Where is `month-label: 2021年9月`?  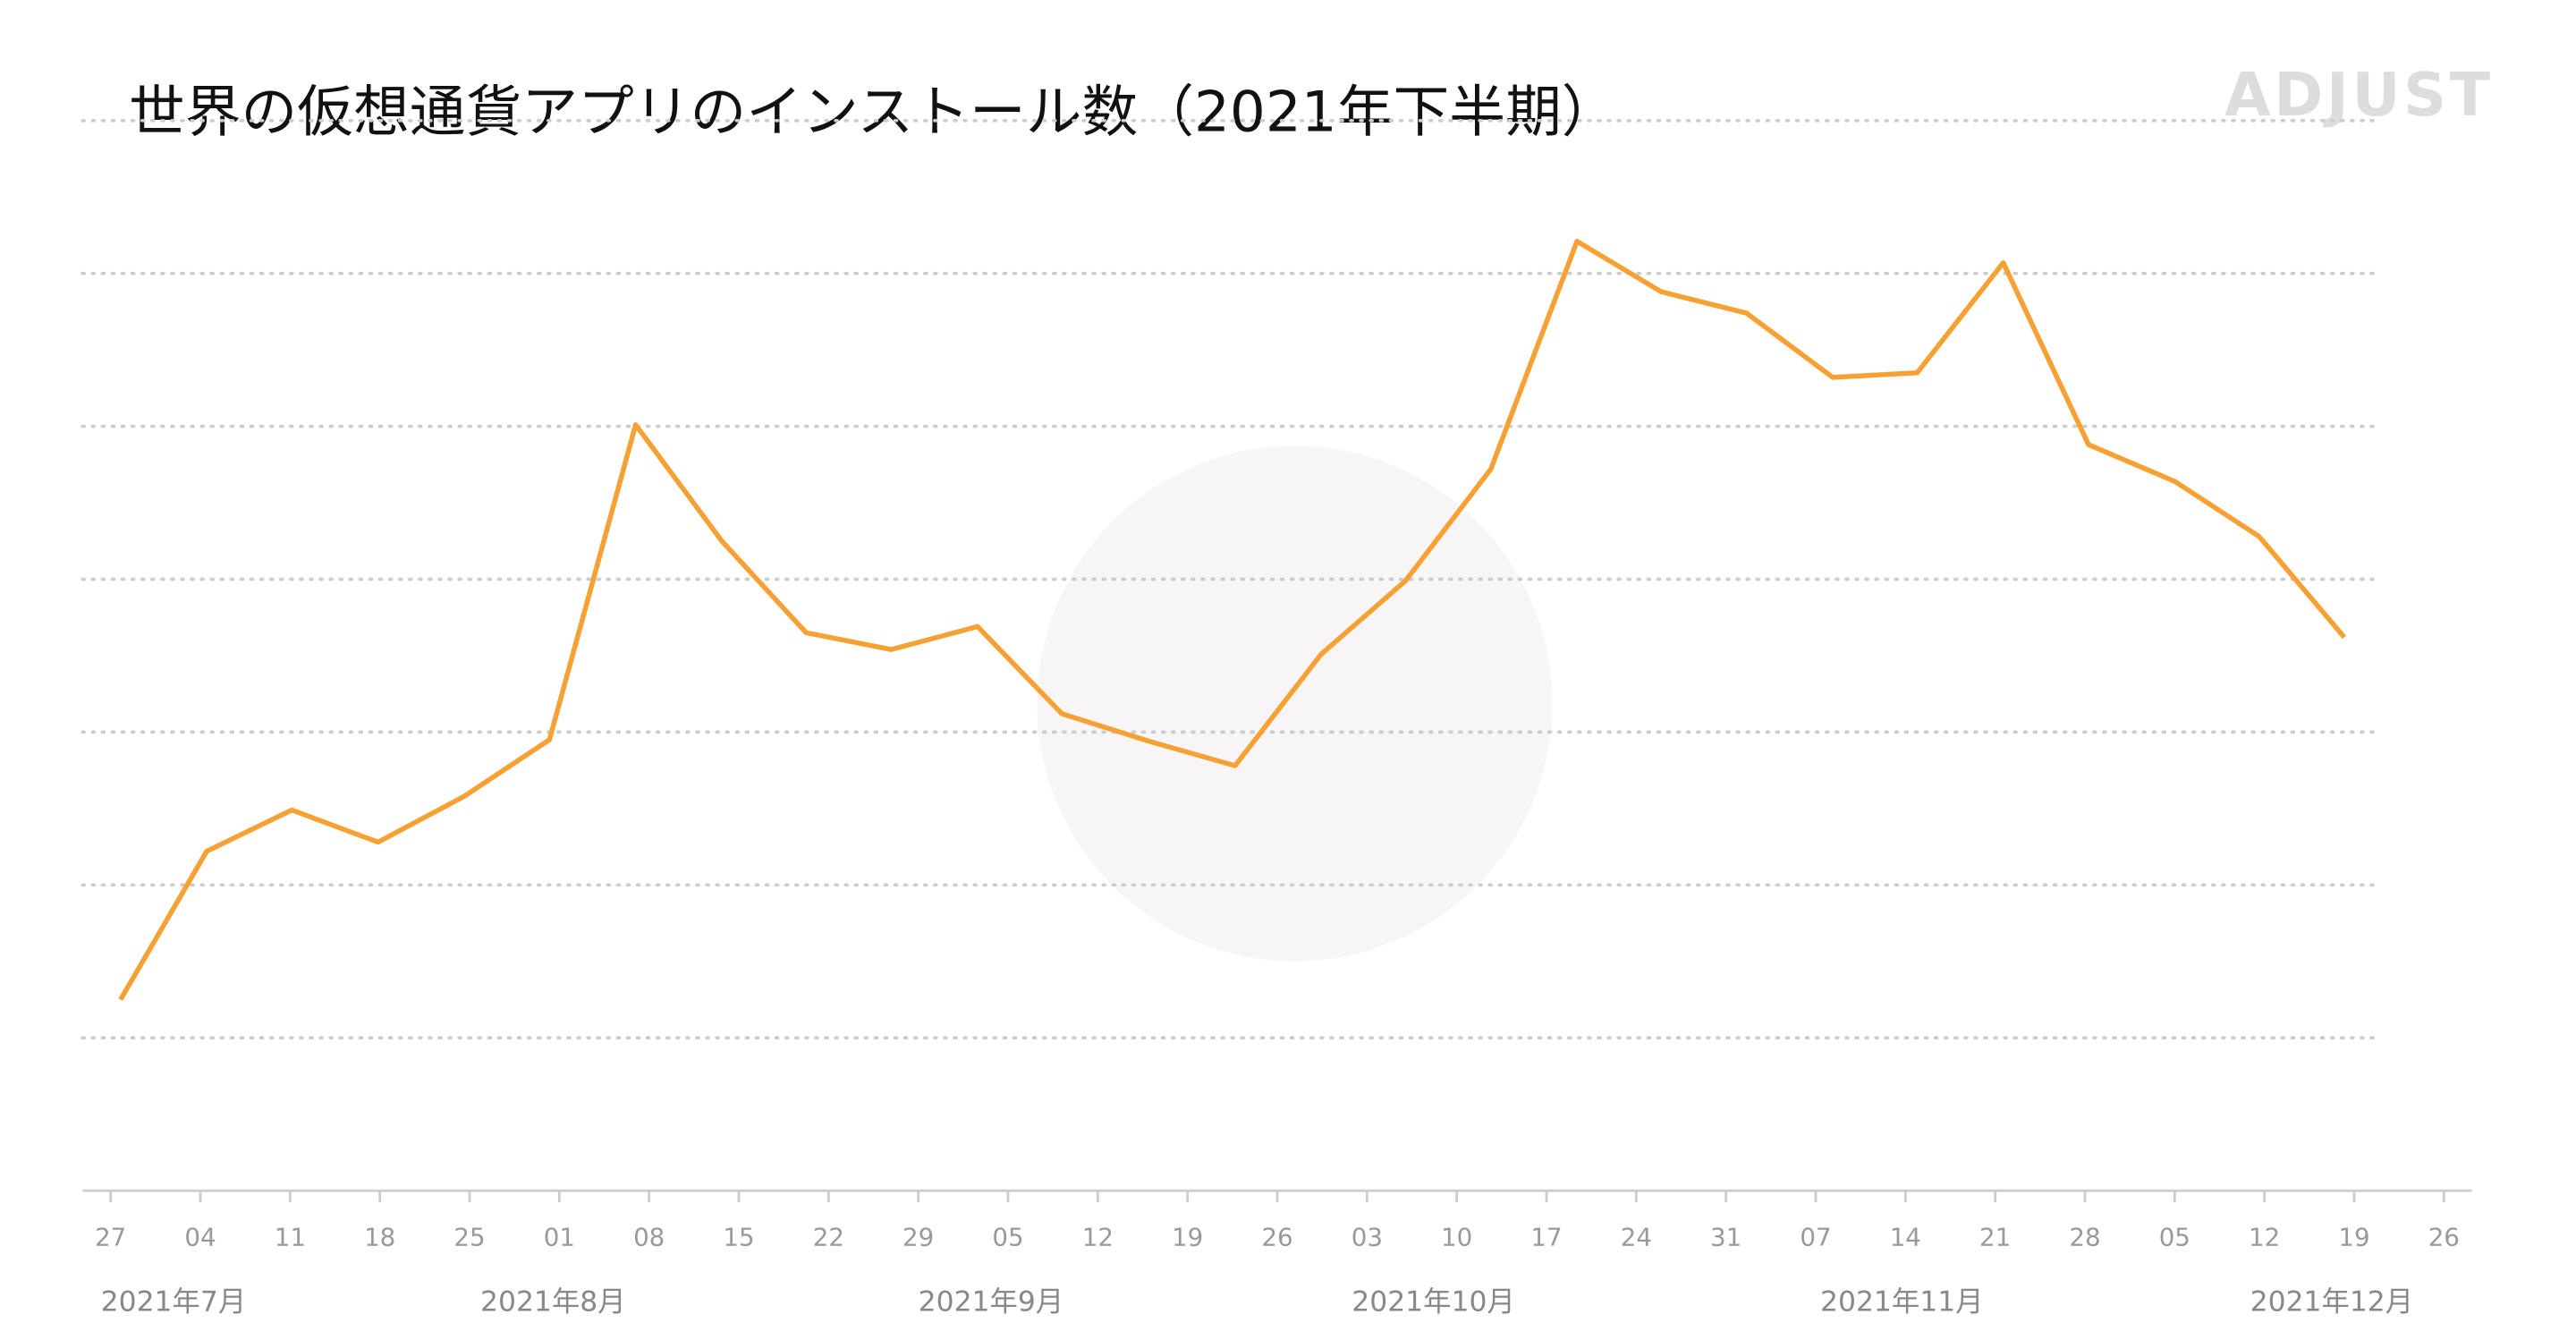
month-label: 2021年9月 is located at coordinates (991, 1302).